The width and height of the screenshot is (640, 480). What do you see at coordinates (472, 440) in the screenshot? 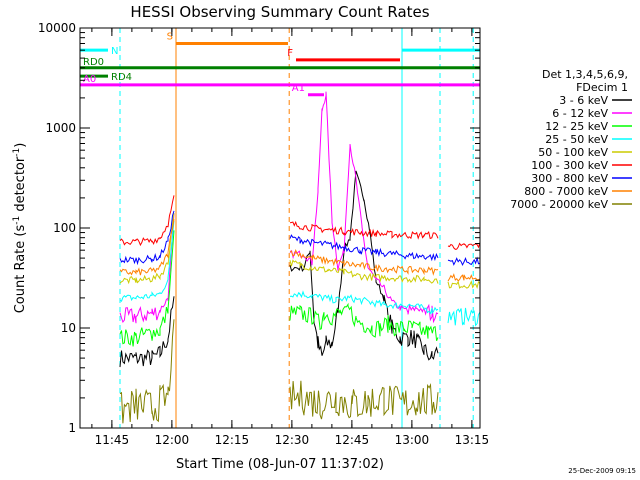
I see `x-tick-label: 13:15` at bounding box center [472, 440].